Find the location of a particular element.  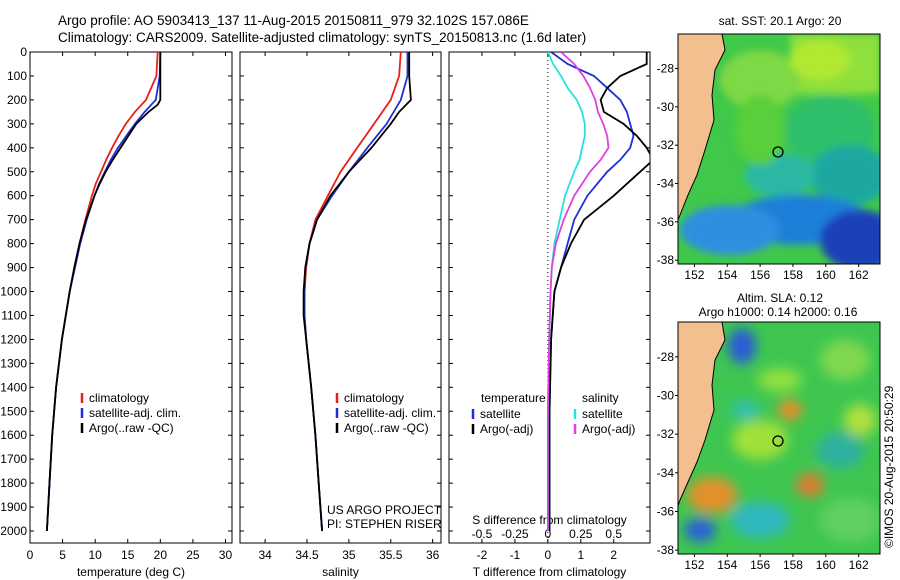

x-axis-label: temperature (deg C) is located at coordinates (131, 572).